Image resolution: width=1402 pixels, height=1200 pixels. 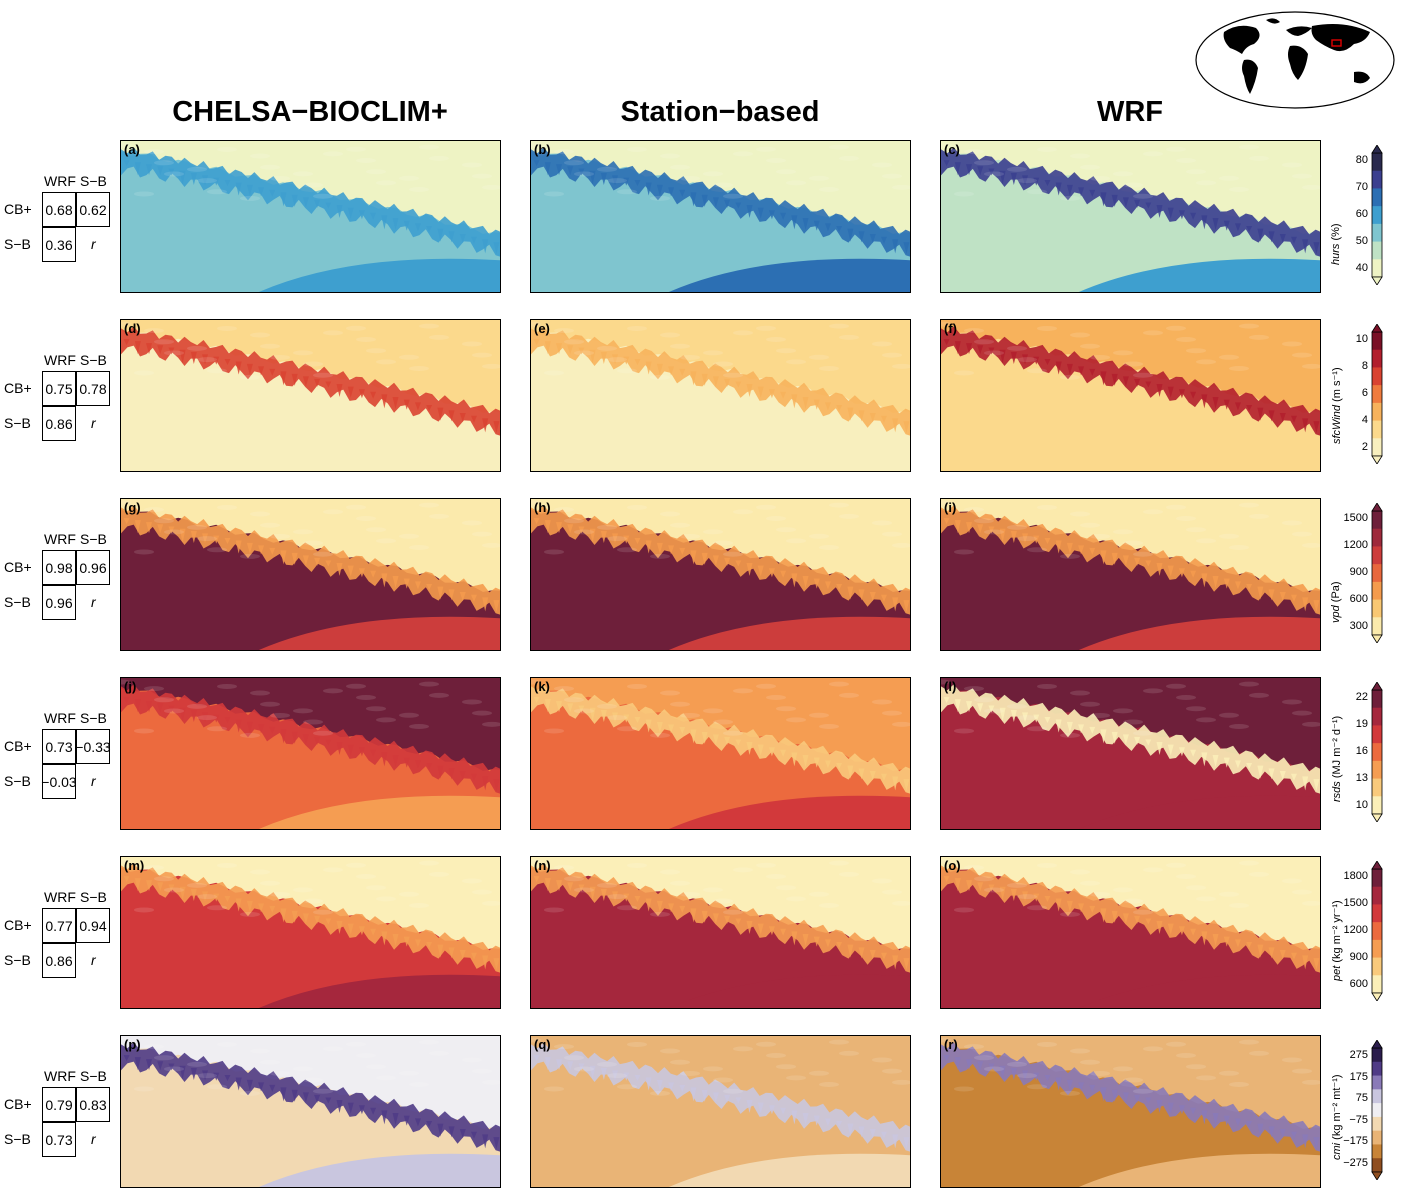 What do you see at coordinates (1361, 241) in the screenshot?
I see `colorbar-tick: 50` at bounding box center [1361, 241].